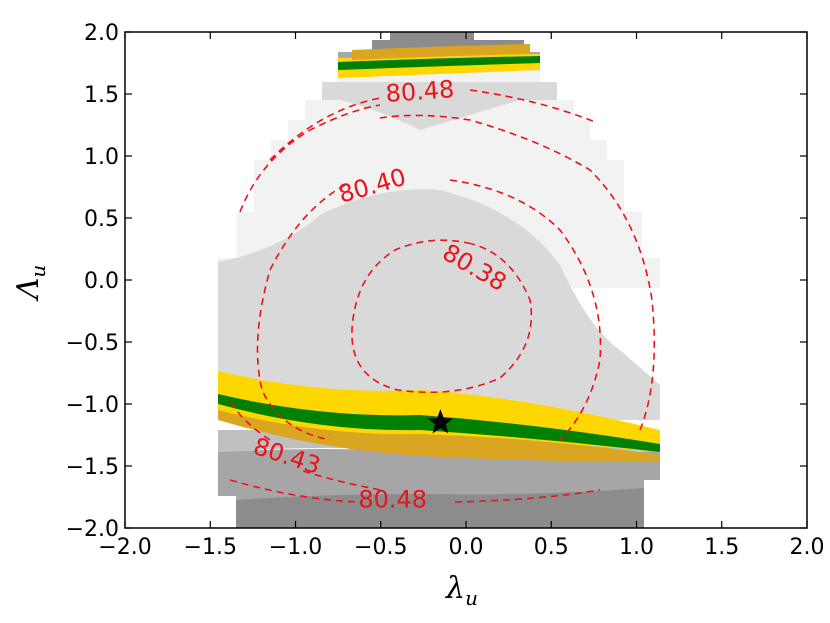 This screenshot has width=830, height=623. I want to click on y-tick-label: 2.0, so click(101, 33).